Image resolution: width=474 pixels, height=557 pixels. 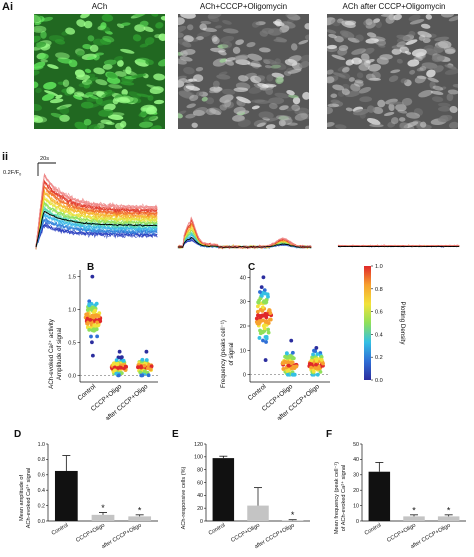 What do you see at coordinates (243, 303) in the screenshot?
I see `y-tick-label: 30` at bounding box center [243, 303].